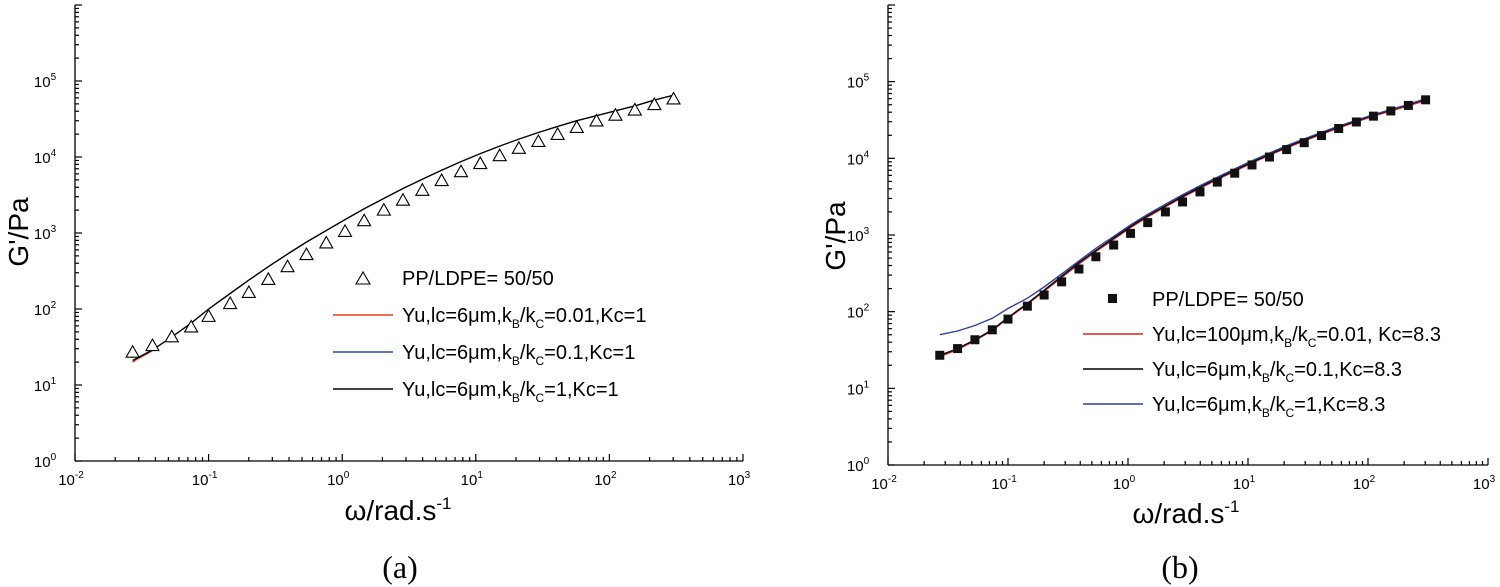  Describe the element at coordinates (390, 510) in the screenshot. I see `x-axis-title-main: ω/rad.s` at that location.